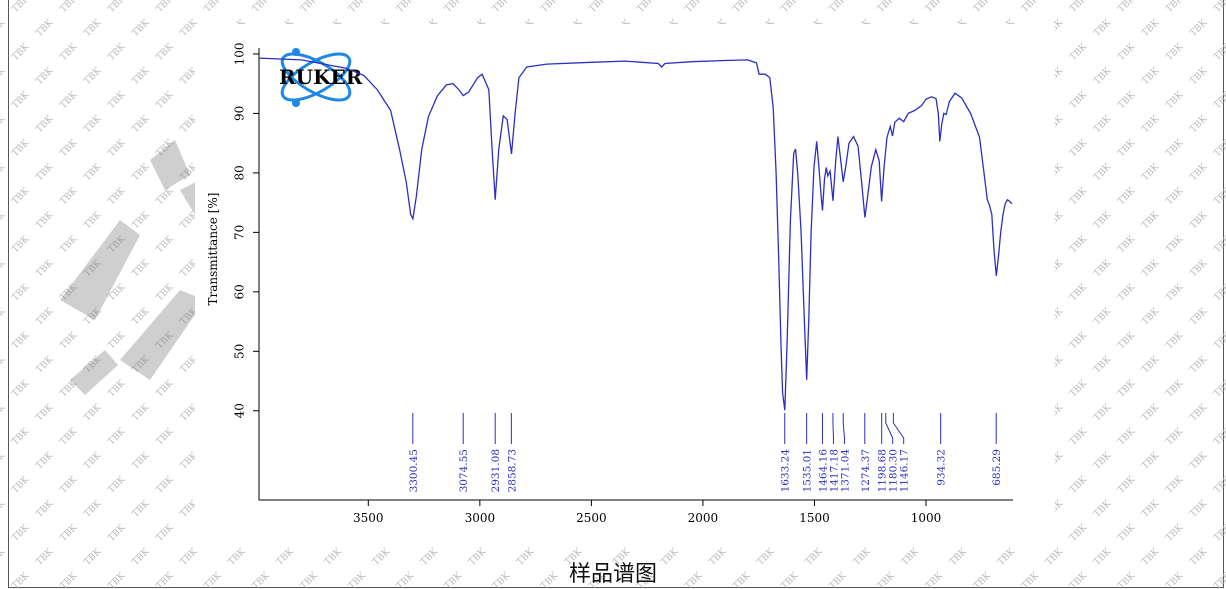 This screenshot has height=589, width=1226. Describe the element at coordinates (512, 470) in the screenshot. I see `peak-label: 2858.73` at that location.